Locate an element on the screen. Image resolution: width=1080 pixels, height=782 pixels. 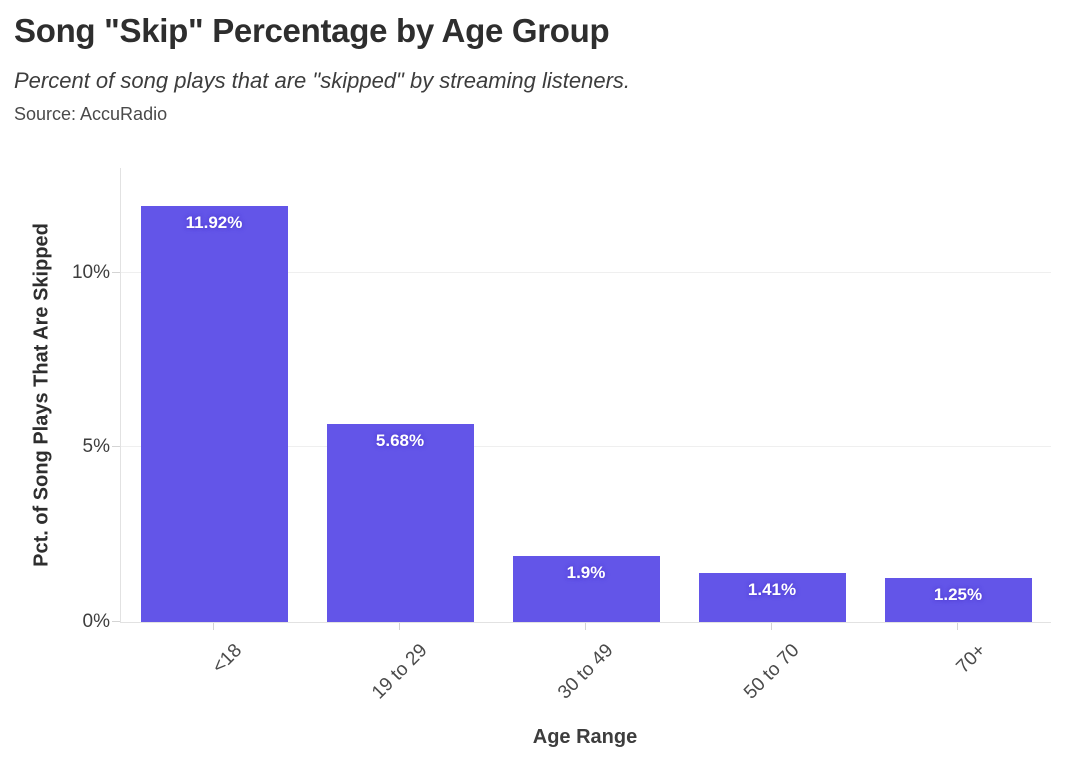
y-tick-label: 0% is located at coordinates (96, 621).